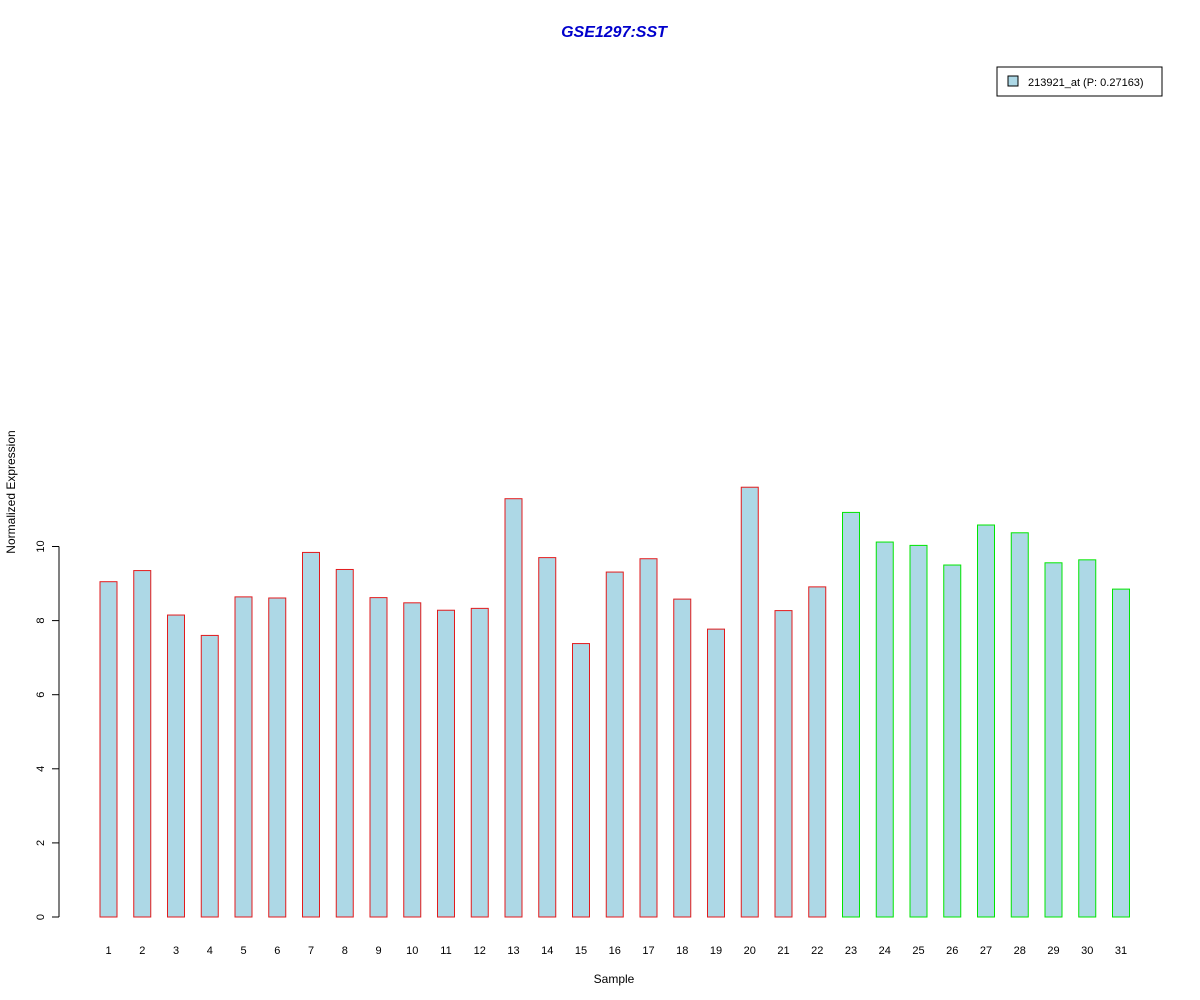  Describe the element at coordinates (581, 951) in the screenshot. I see `x-tick-label: 15` at that location.